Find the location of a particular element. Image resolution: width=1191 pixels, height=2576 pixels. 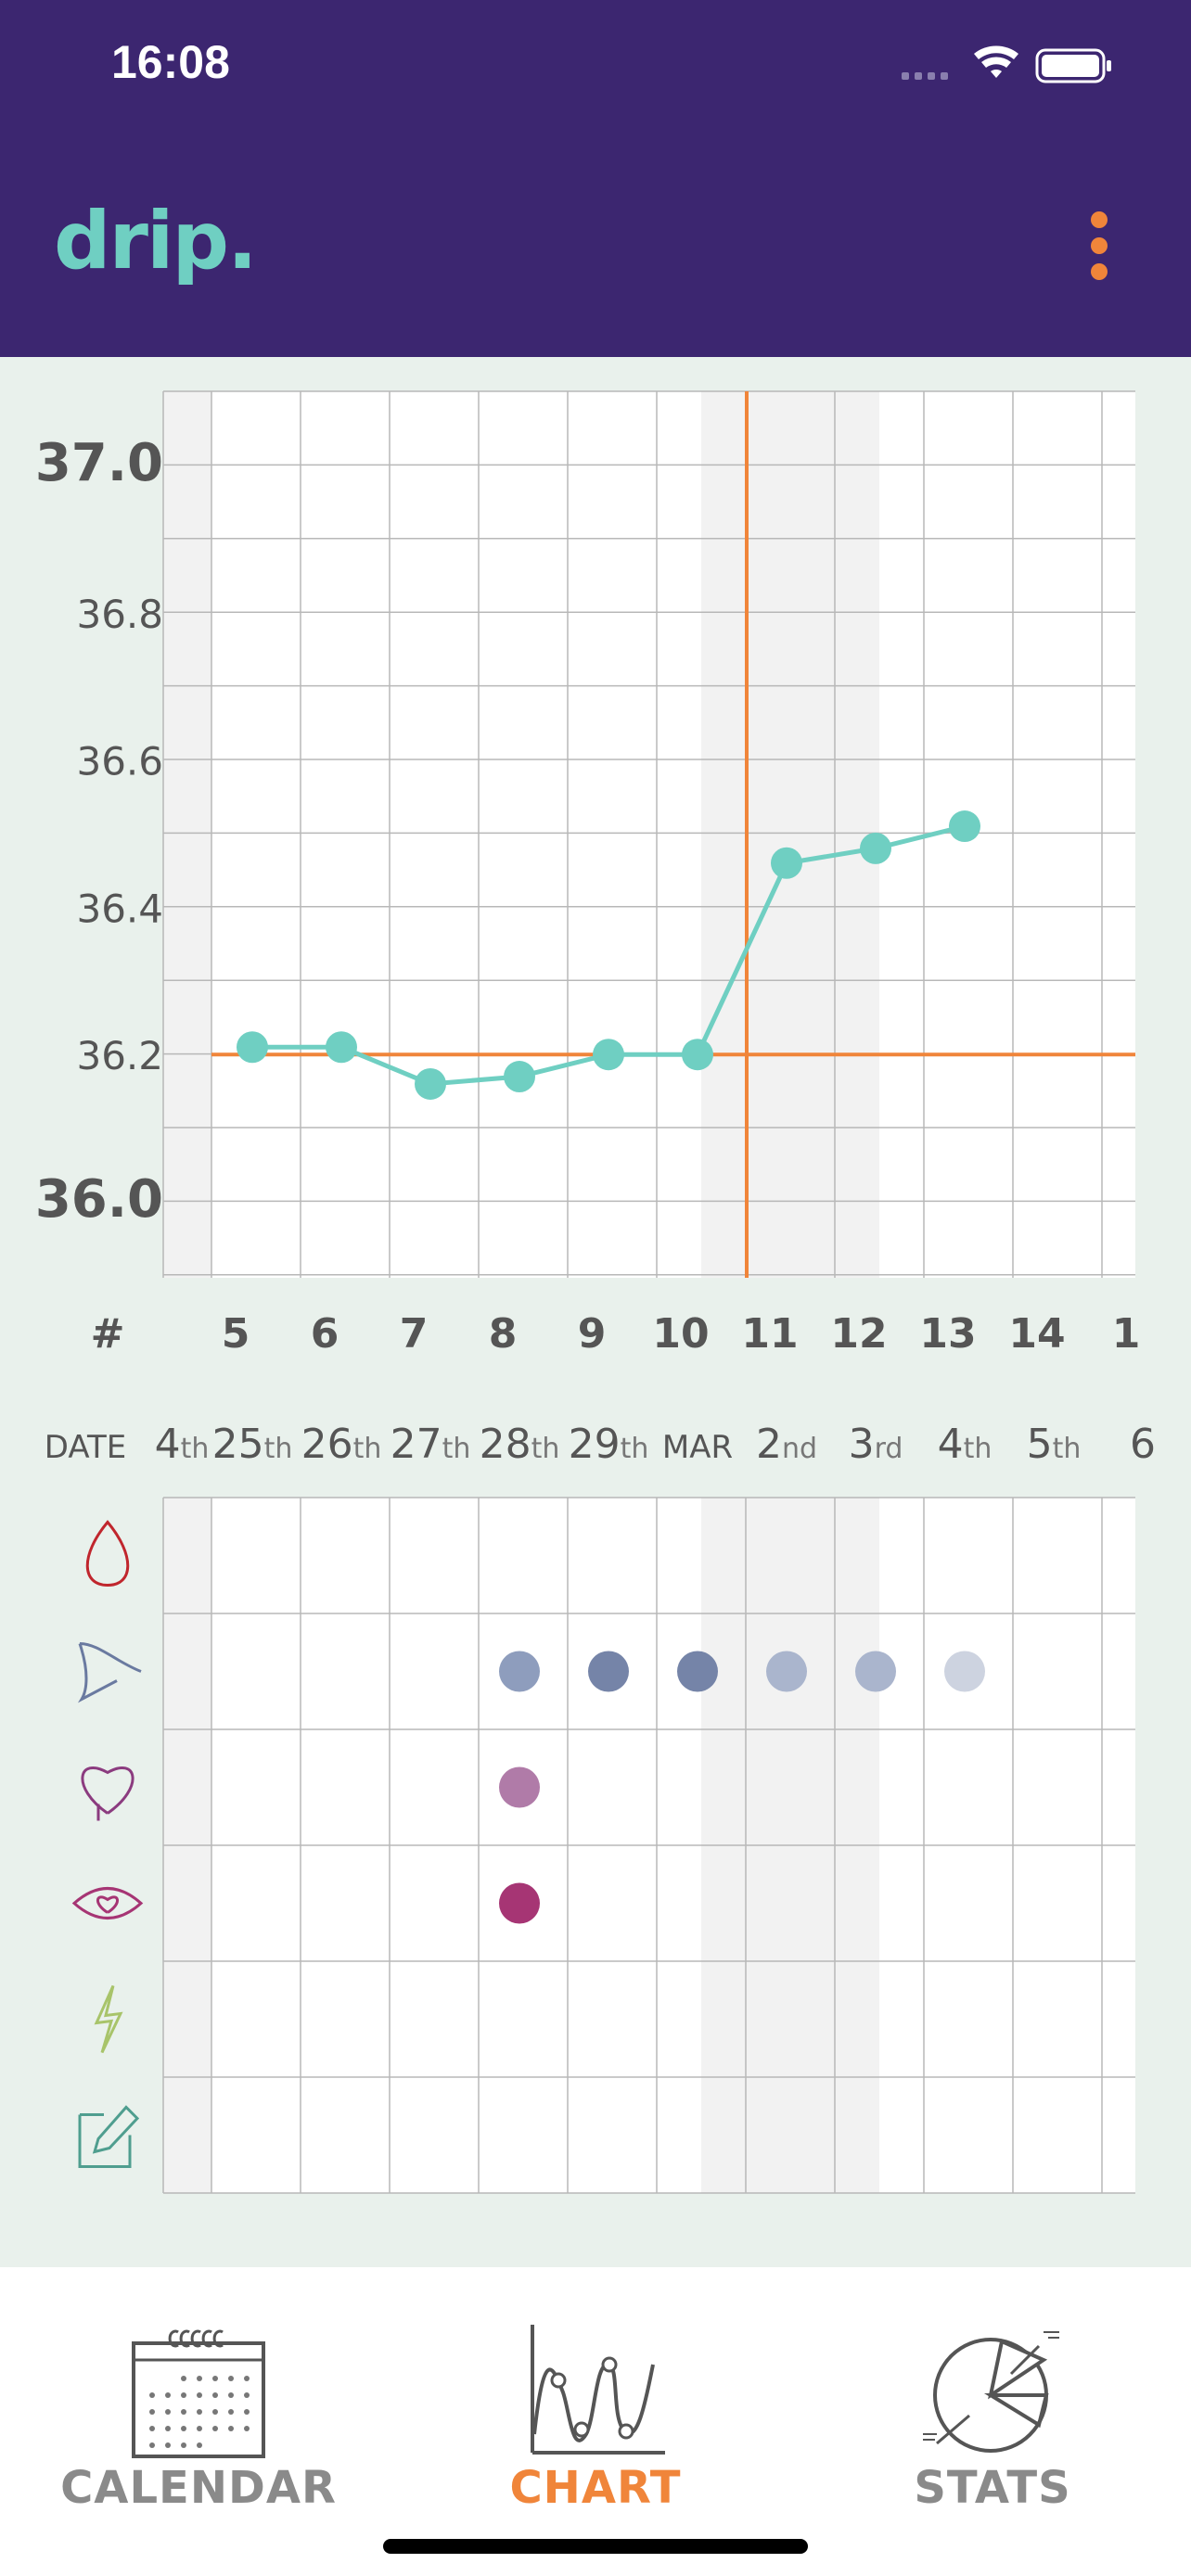

date-label: MAR is located at coordinates (697, 1447).